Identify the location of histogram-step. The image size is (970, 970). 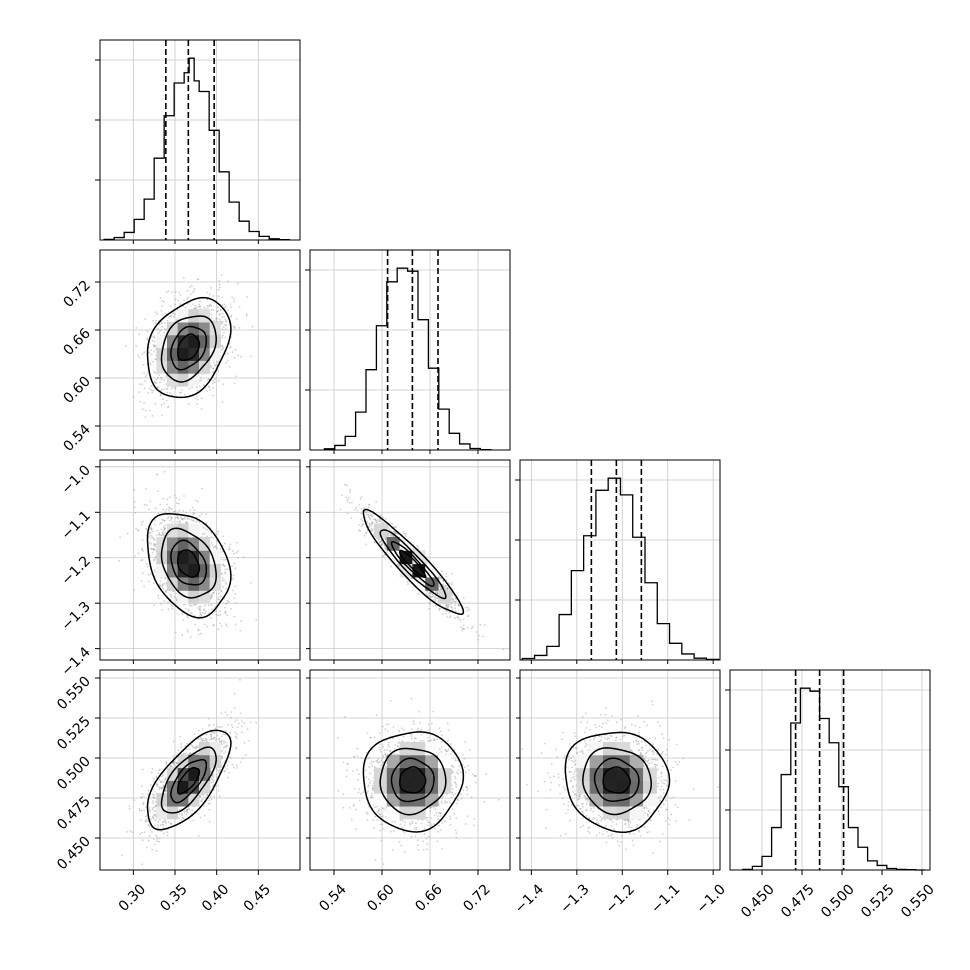
(834, 779).